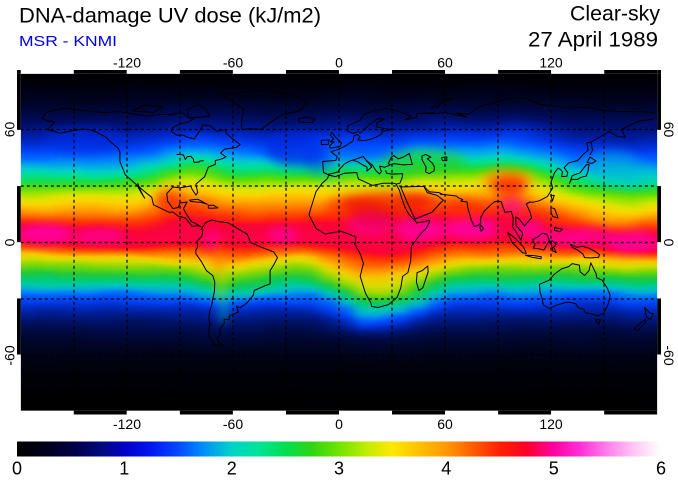  What do you see at coordinates (232, 469) in the screenshot?
I see `svg-text: 2` at bounding box center [232, 469].